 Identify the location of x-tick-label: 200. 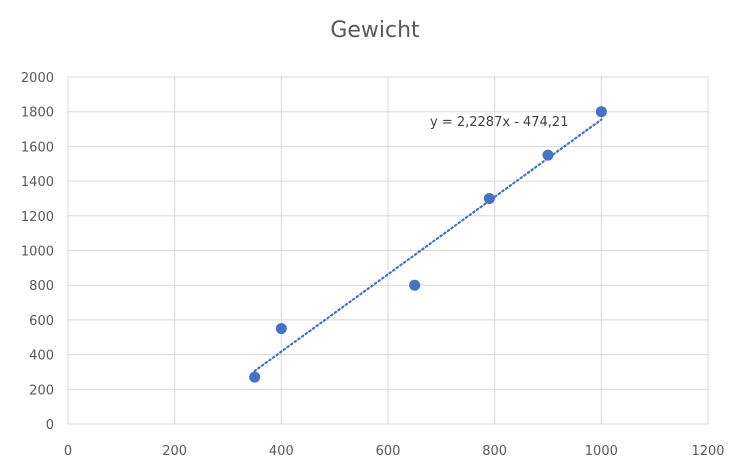
(174, 451).